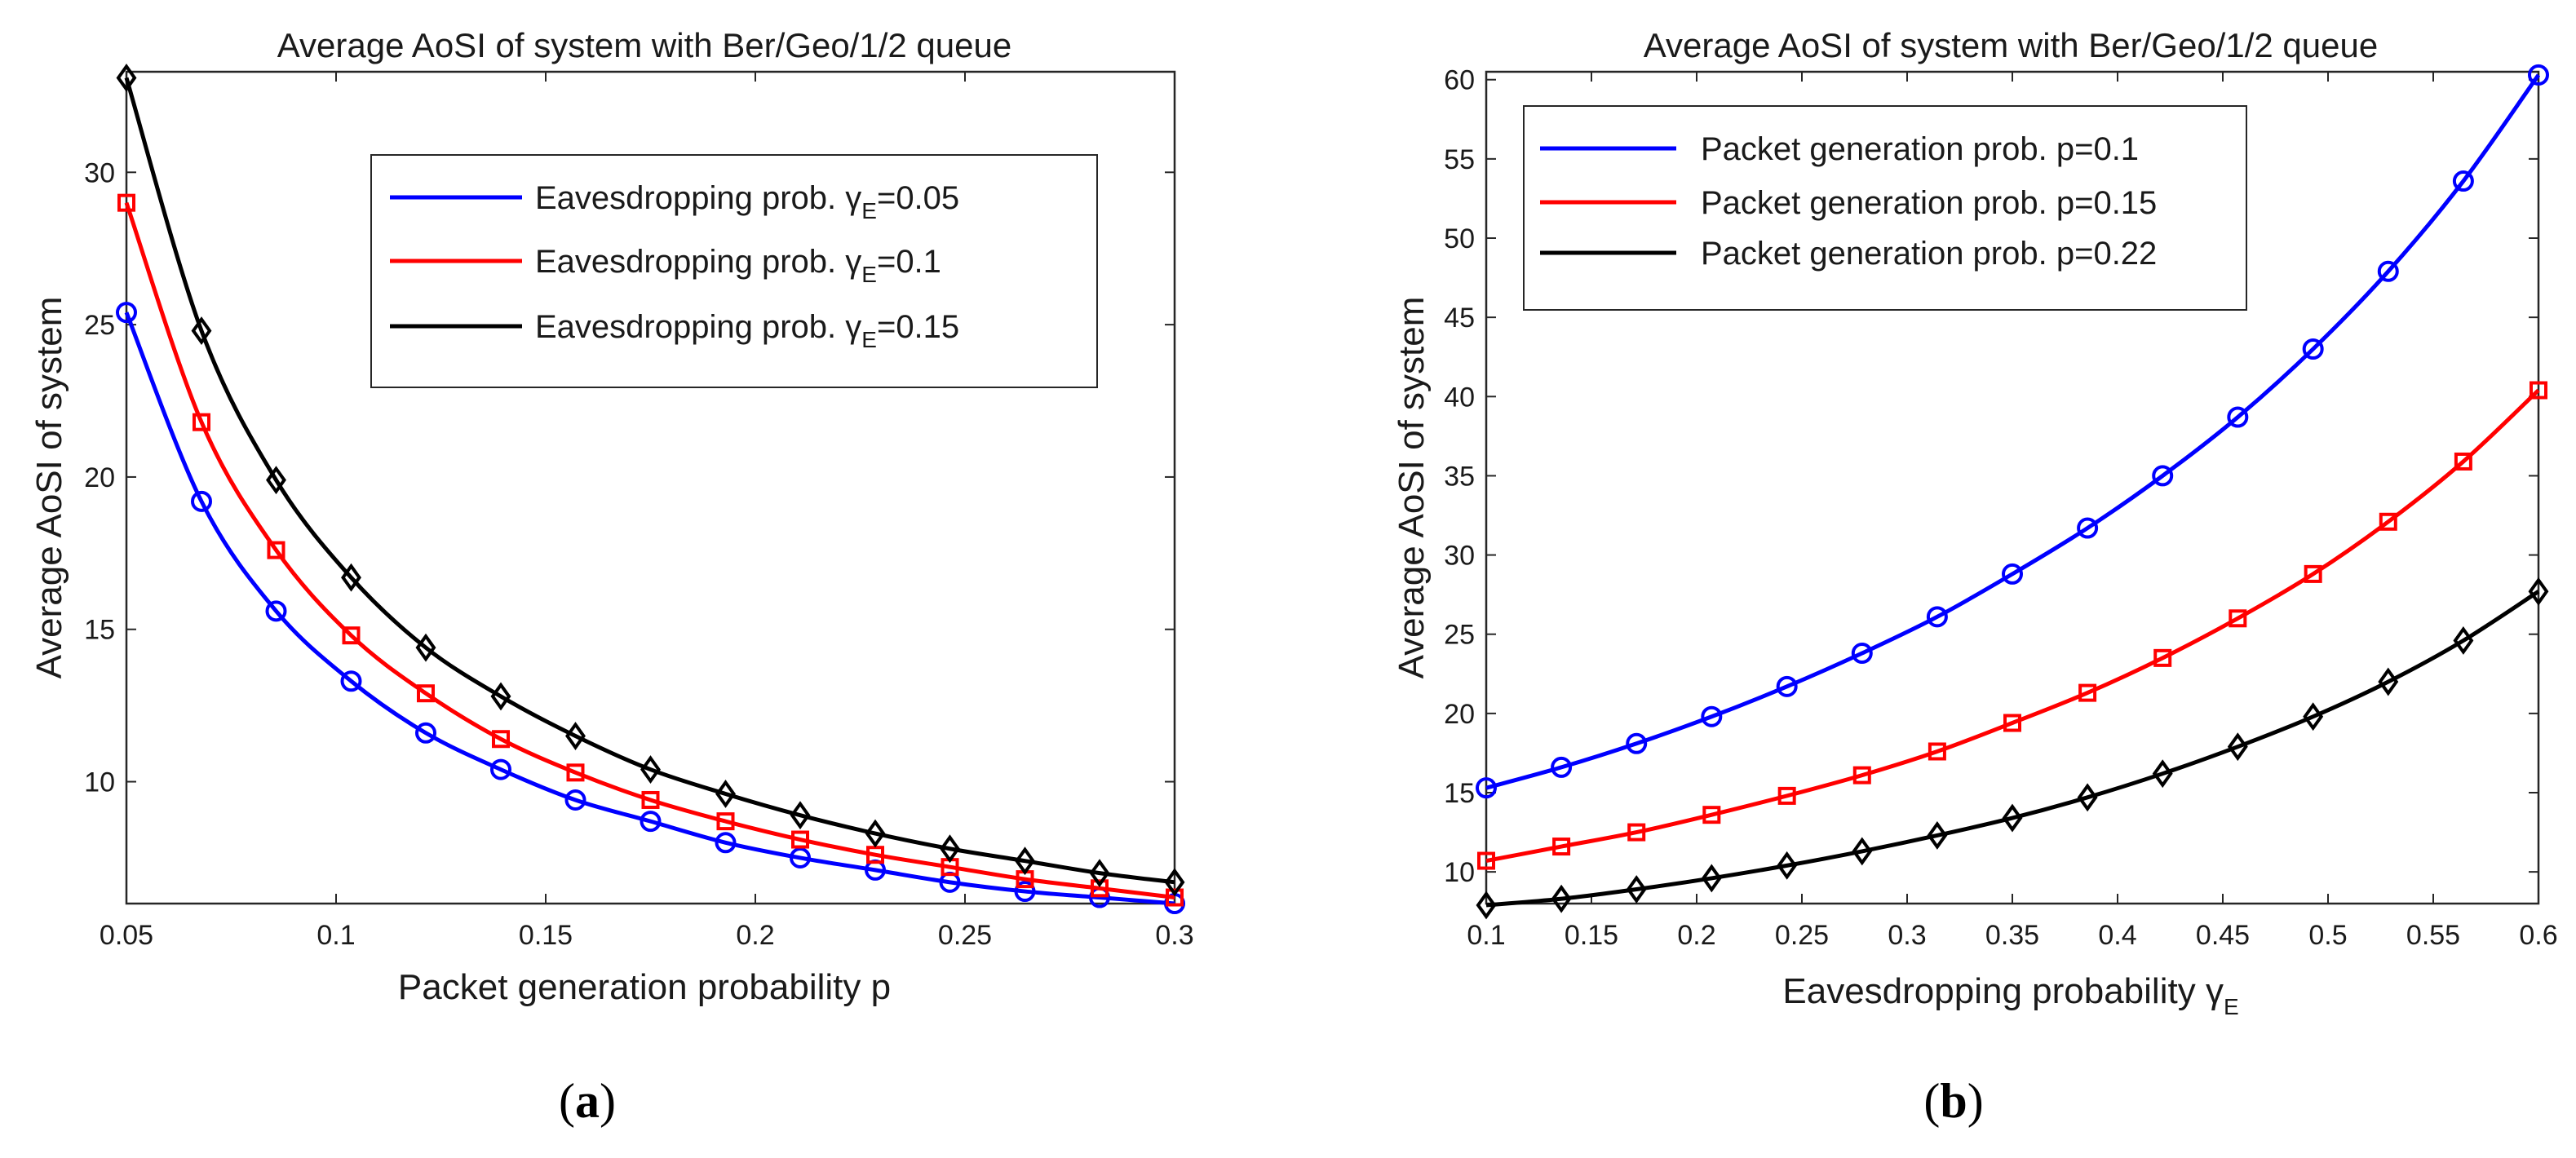 This screenshot has width=2576, height=1158. Describe the element at coordinates (99, 325) in the screenshot. I see `chart-a-ytick-label: 25` at that location.